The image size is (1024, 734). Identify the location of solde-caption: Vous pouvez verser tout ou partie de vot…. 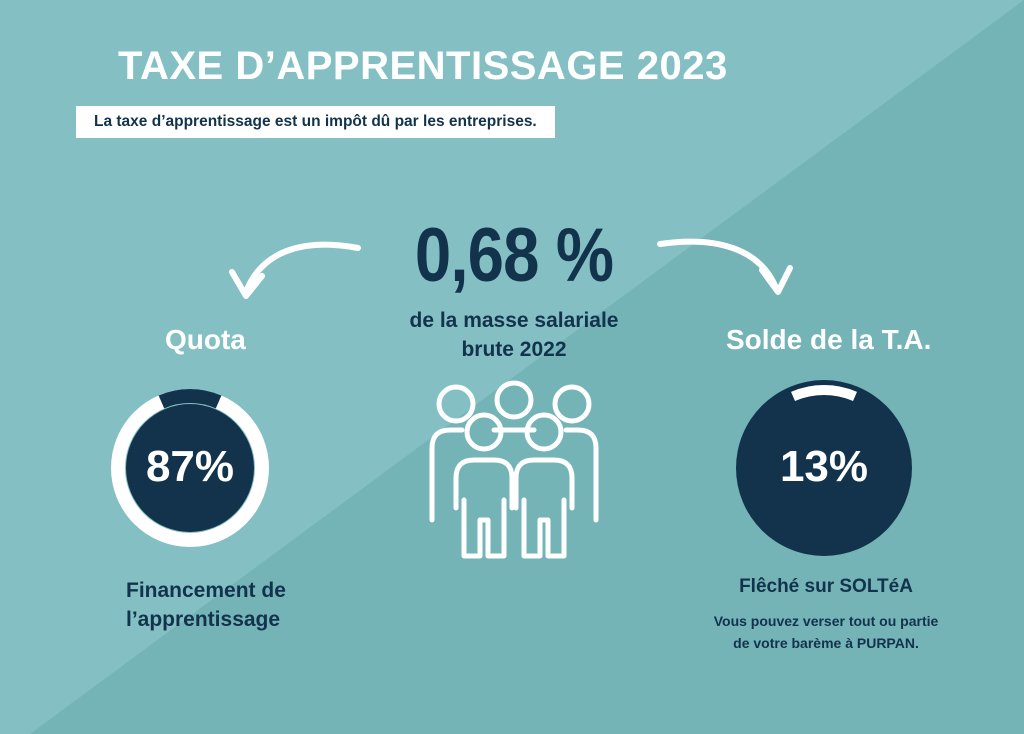
(826, 632).